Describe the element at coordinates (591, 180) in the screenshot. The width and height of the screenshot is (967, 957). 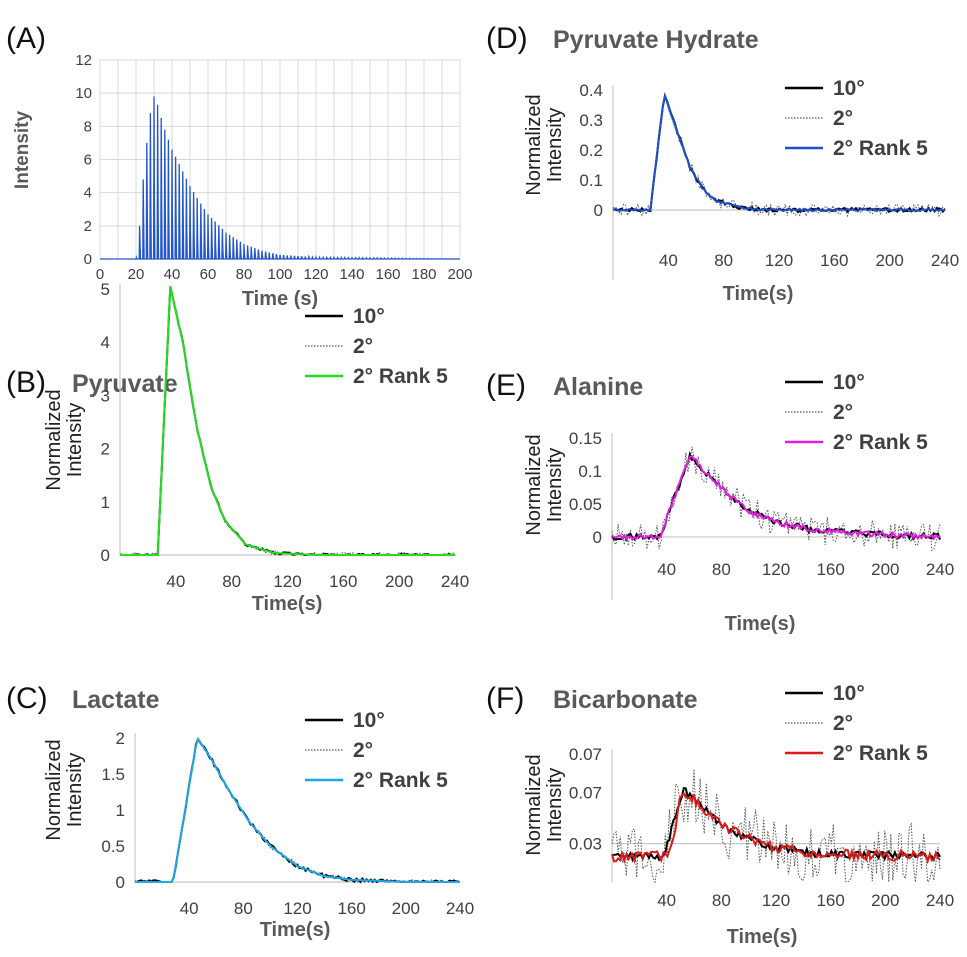
I see `y-tick-label: 0.1` at that location.